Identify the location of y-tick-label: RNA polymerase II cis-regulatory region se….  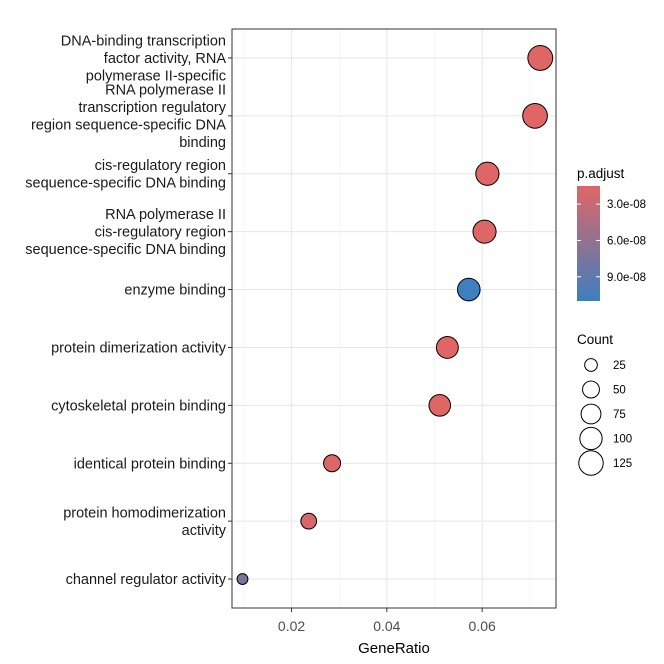
(125, 232).